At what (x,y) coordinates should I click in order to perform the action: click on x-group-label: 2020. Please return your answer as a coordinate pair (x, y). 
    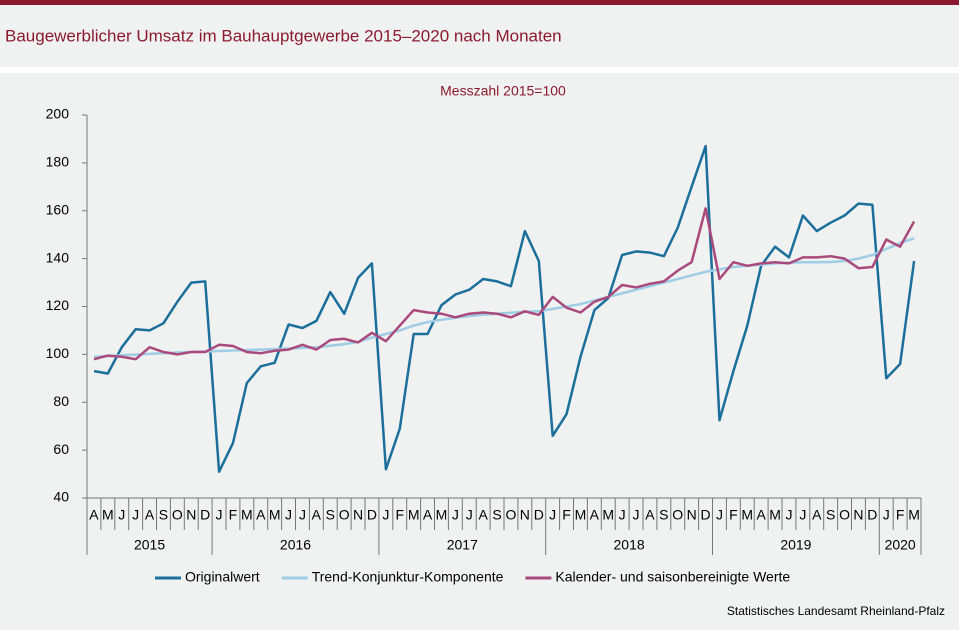
    Looking at the image, I should click on (900, 545).